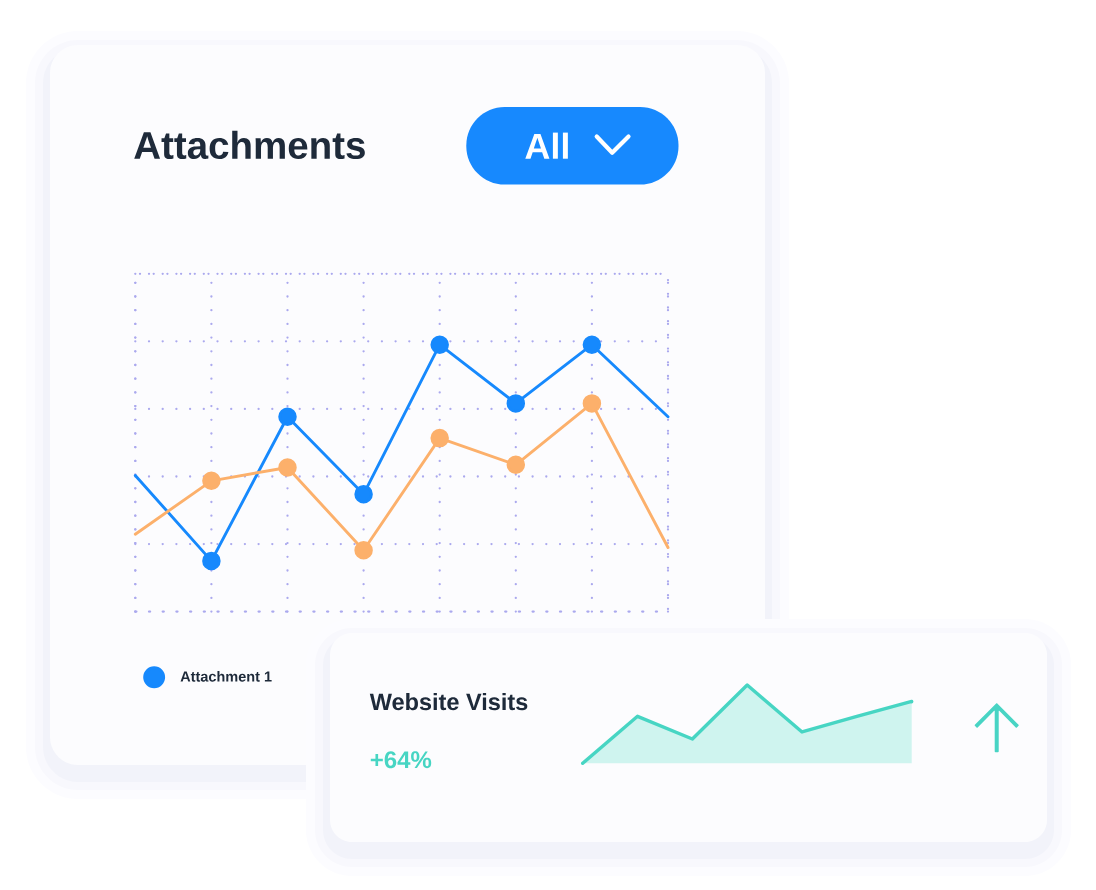 This screenshot has height=890, width=1096. What do you see at coordinates (546, 145) in the screenshot?
I see `text: All` at bounding box center [546, 145].